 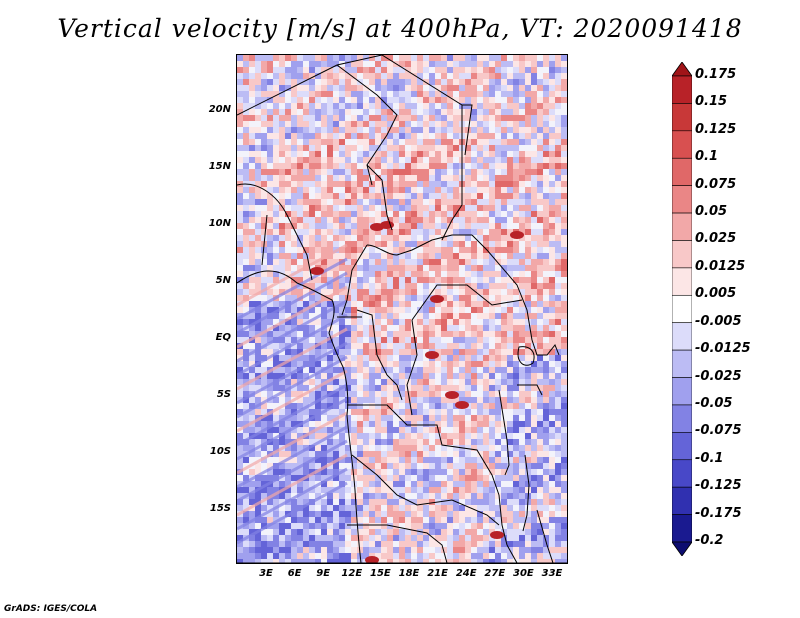 What do you see at coordinates (720, 266) in the screenshot?
I see `colorbar-label: 0.0125` at bounding box center [720, 266].